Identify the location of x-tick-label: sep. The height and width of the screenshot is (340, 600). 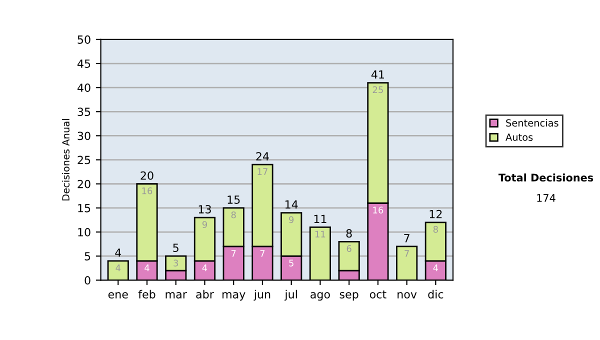
(349, 296).